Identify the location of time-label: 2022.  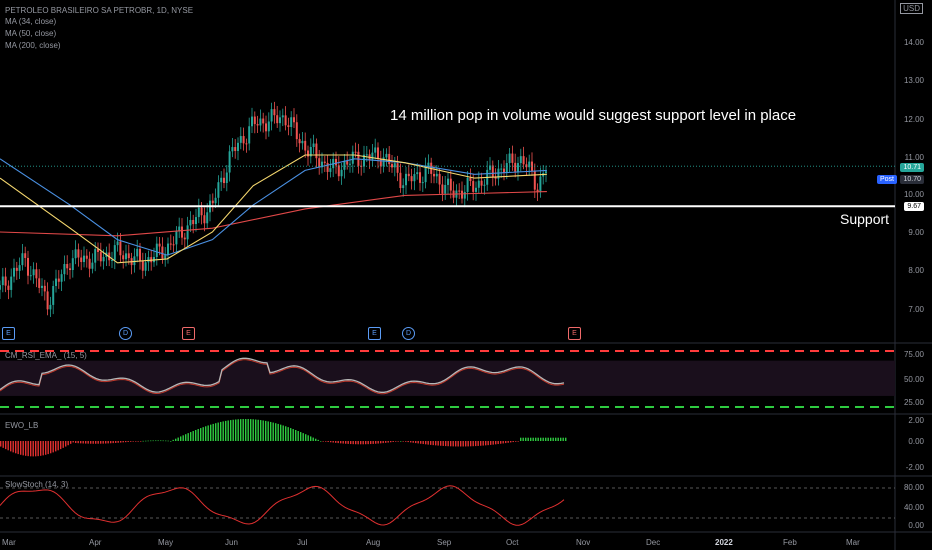
(724, 542).